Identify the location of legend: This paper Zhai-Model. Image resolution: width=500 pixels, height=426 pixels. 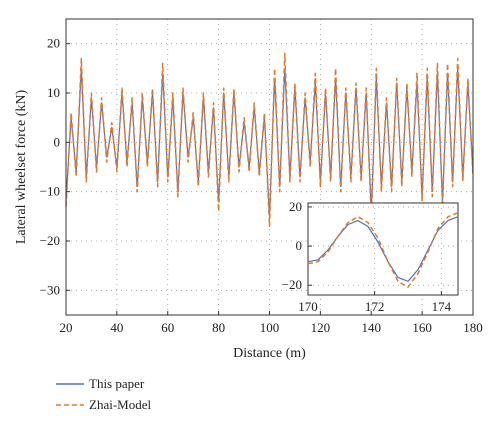
(103, 394).